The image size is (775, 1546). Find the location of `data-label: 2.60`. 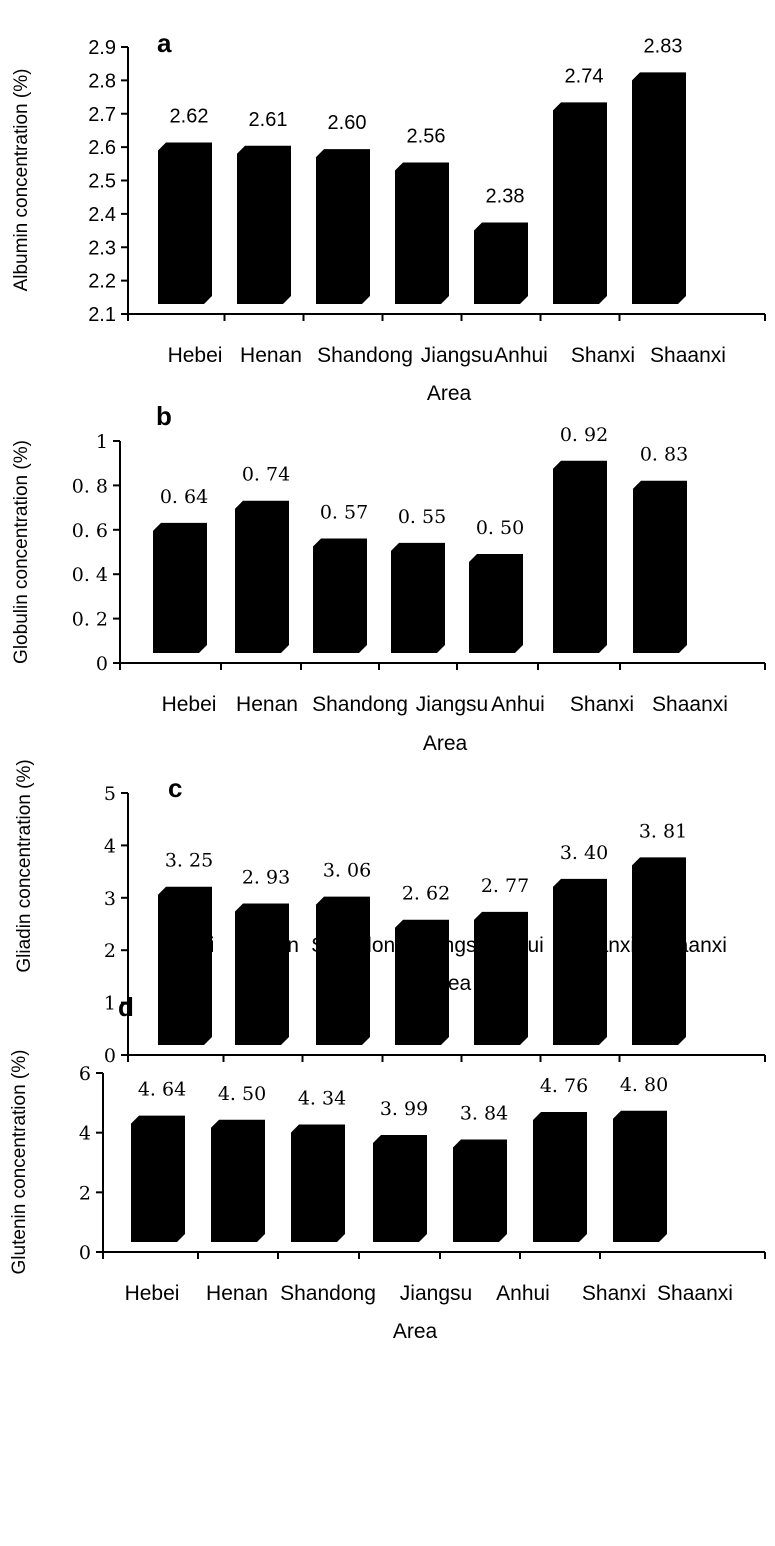

data-label: 2.60 is located at coordinates (347, 123).